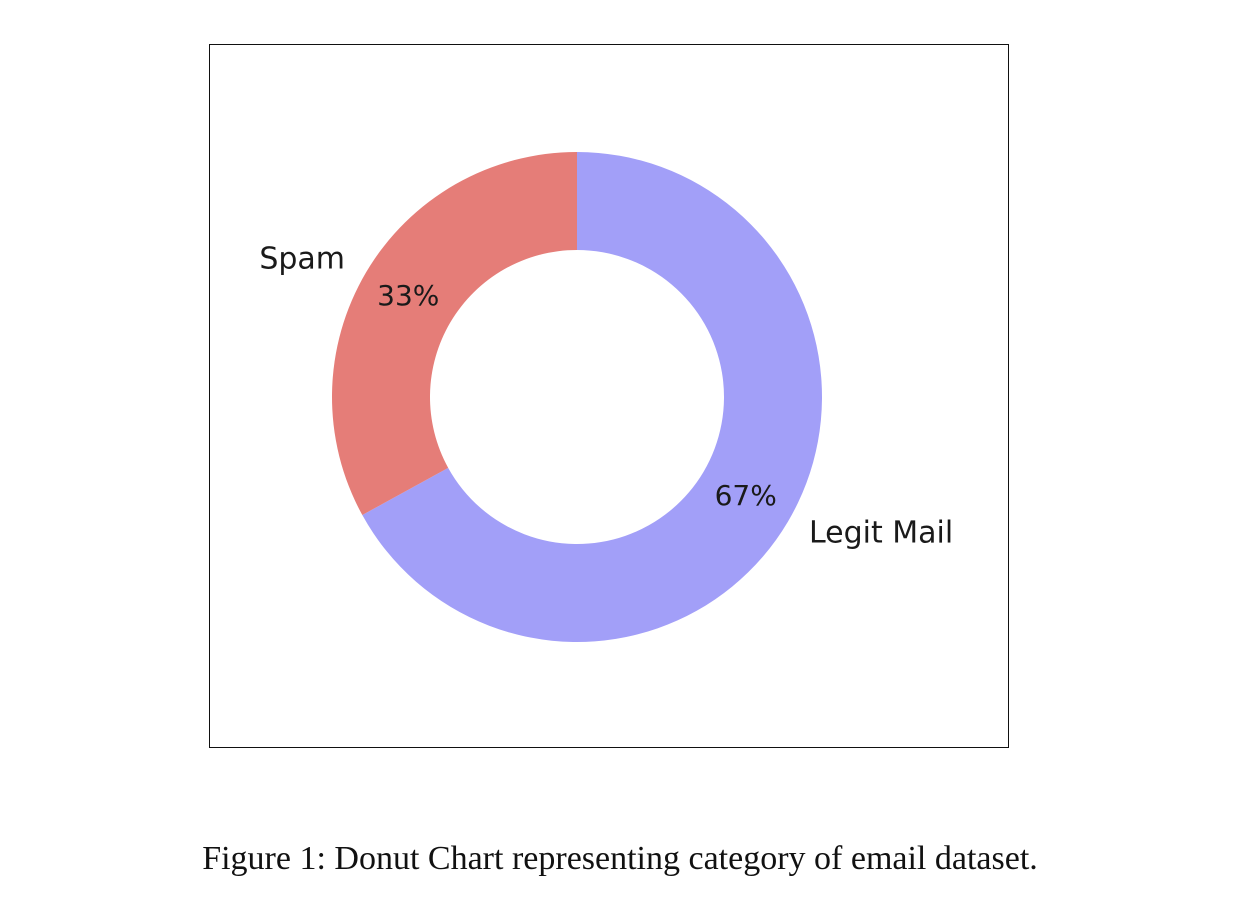 The image size is (1240, 900). I want to click on category-label-legit-mail: Legit Mail, so click(881, 533).